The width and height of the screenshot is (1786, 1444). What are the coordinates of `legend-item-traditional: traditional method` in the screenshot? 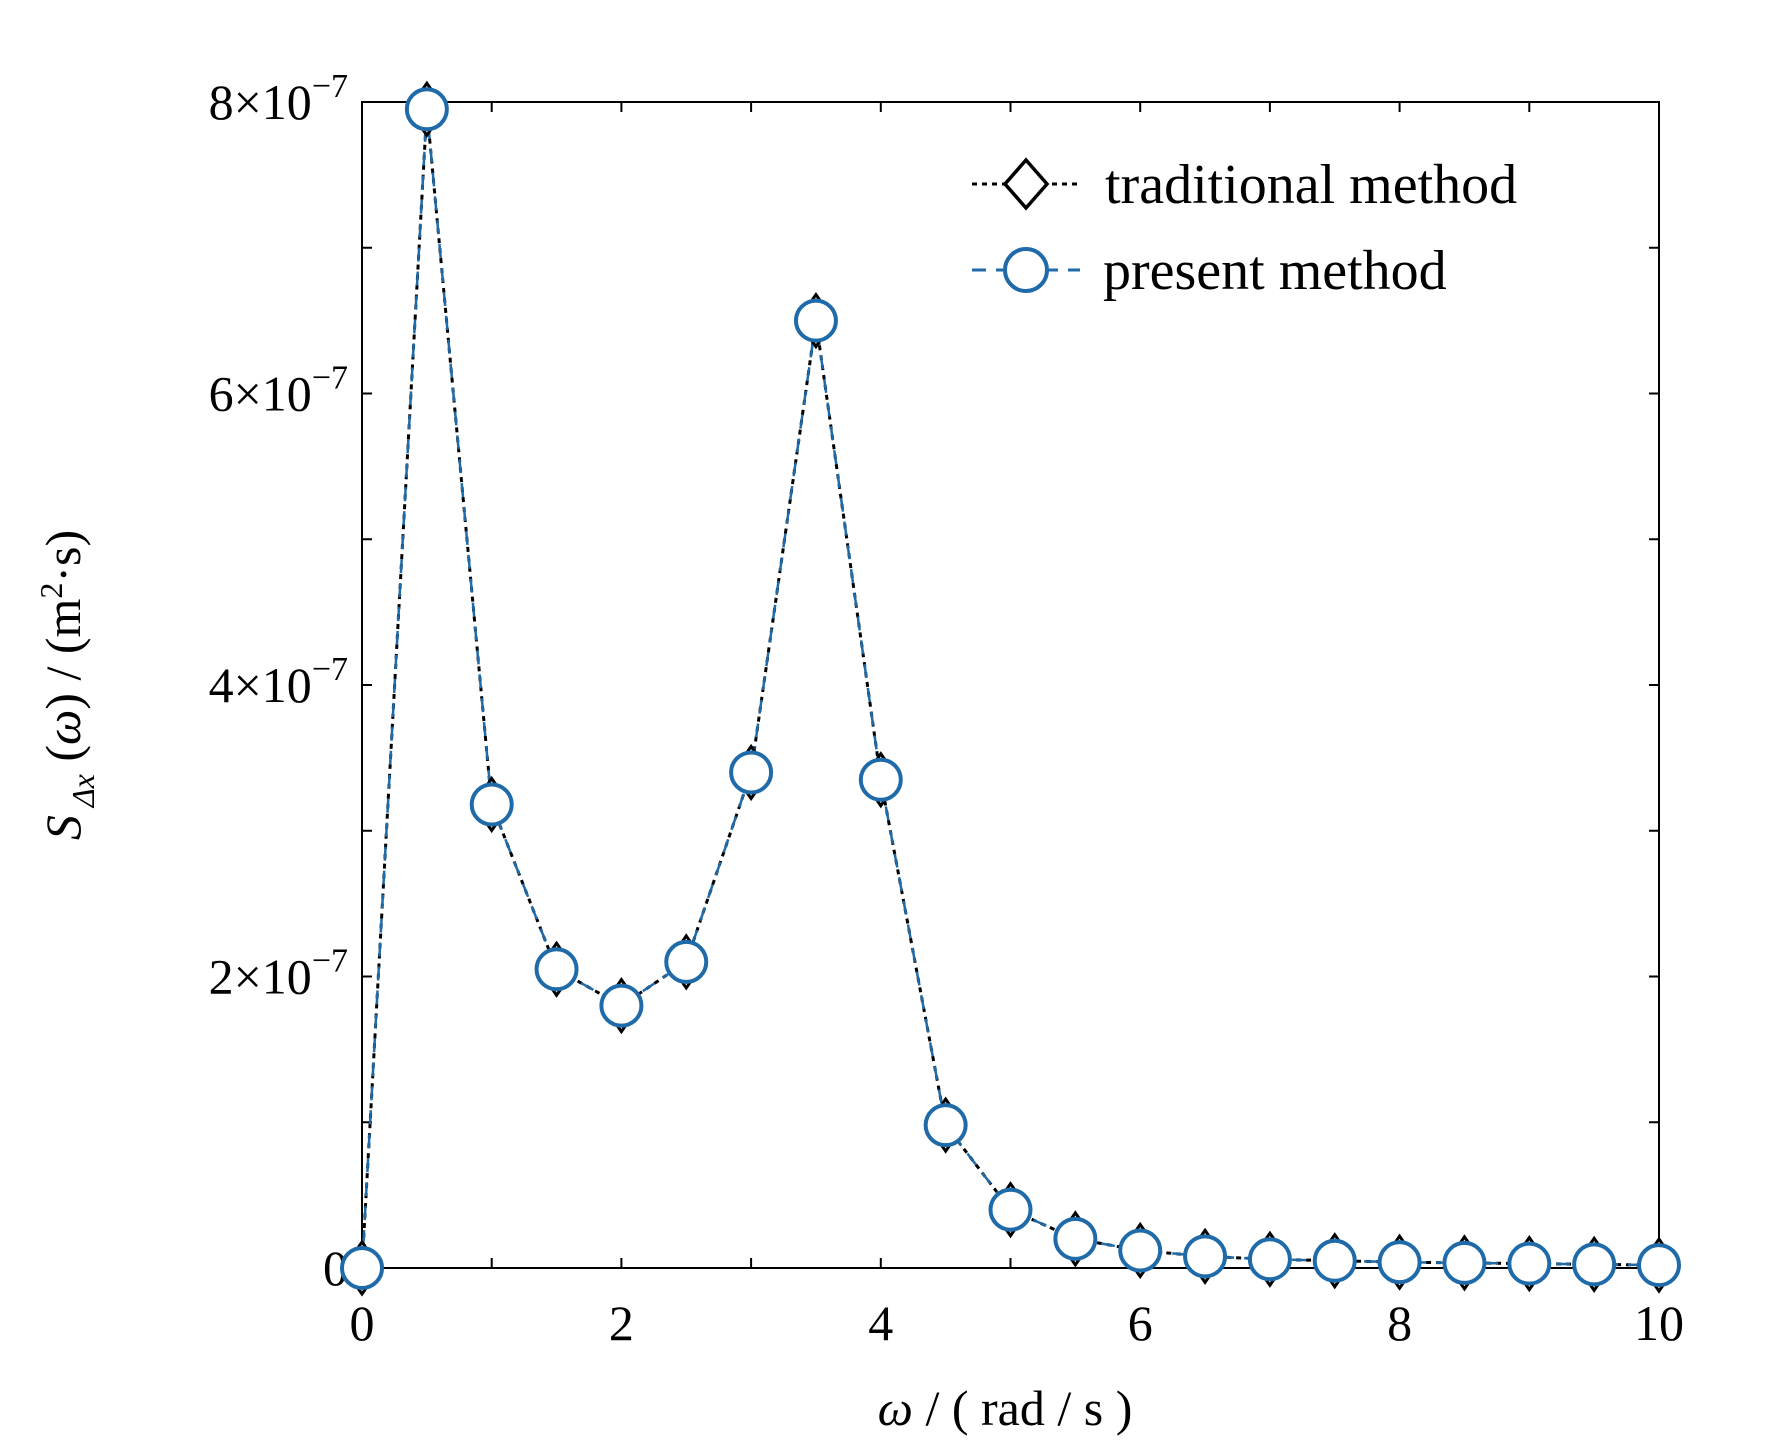 It's located at (1244, 185).